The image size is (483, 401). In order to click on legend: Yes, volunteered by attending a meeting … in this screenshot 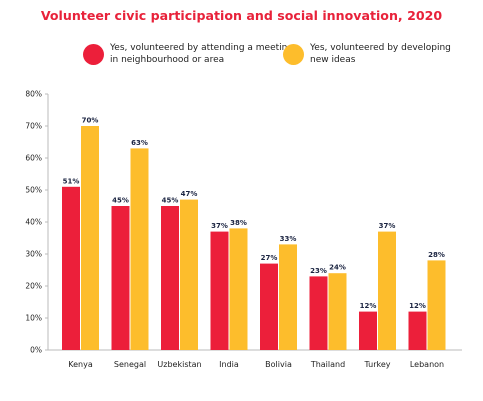, I will do `click(241, 62)`.